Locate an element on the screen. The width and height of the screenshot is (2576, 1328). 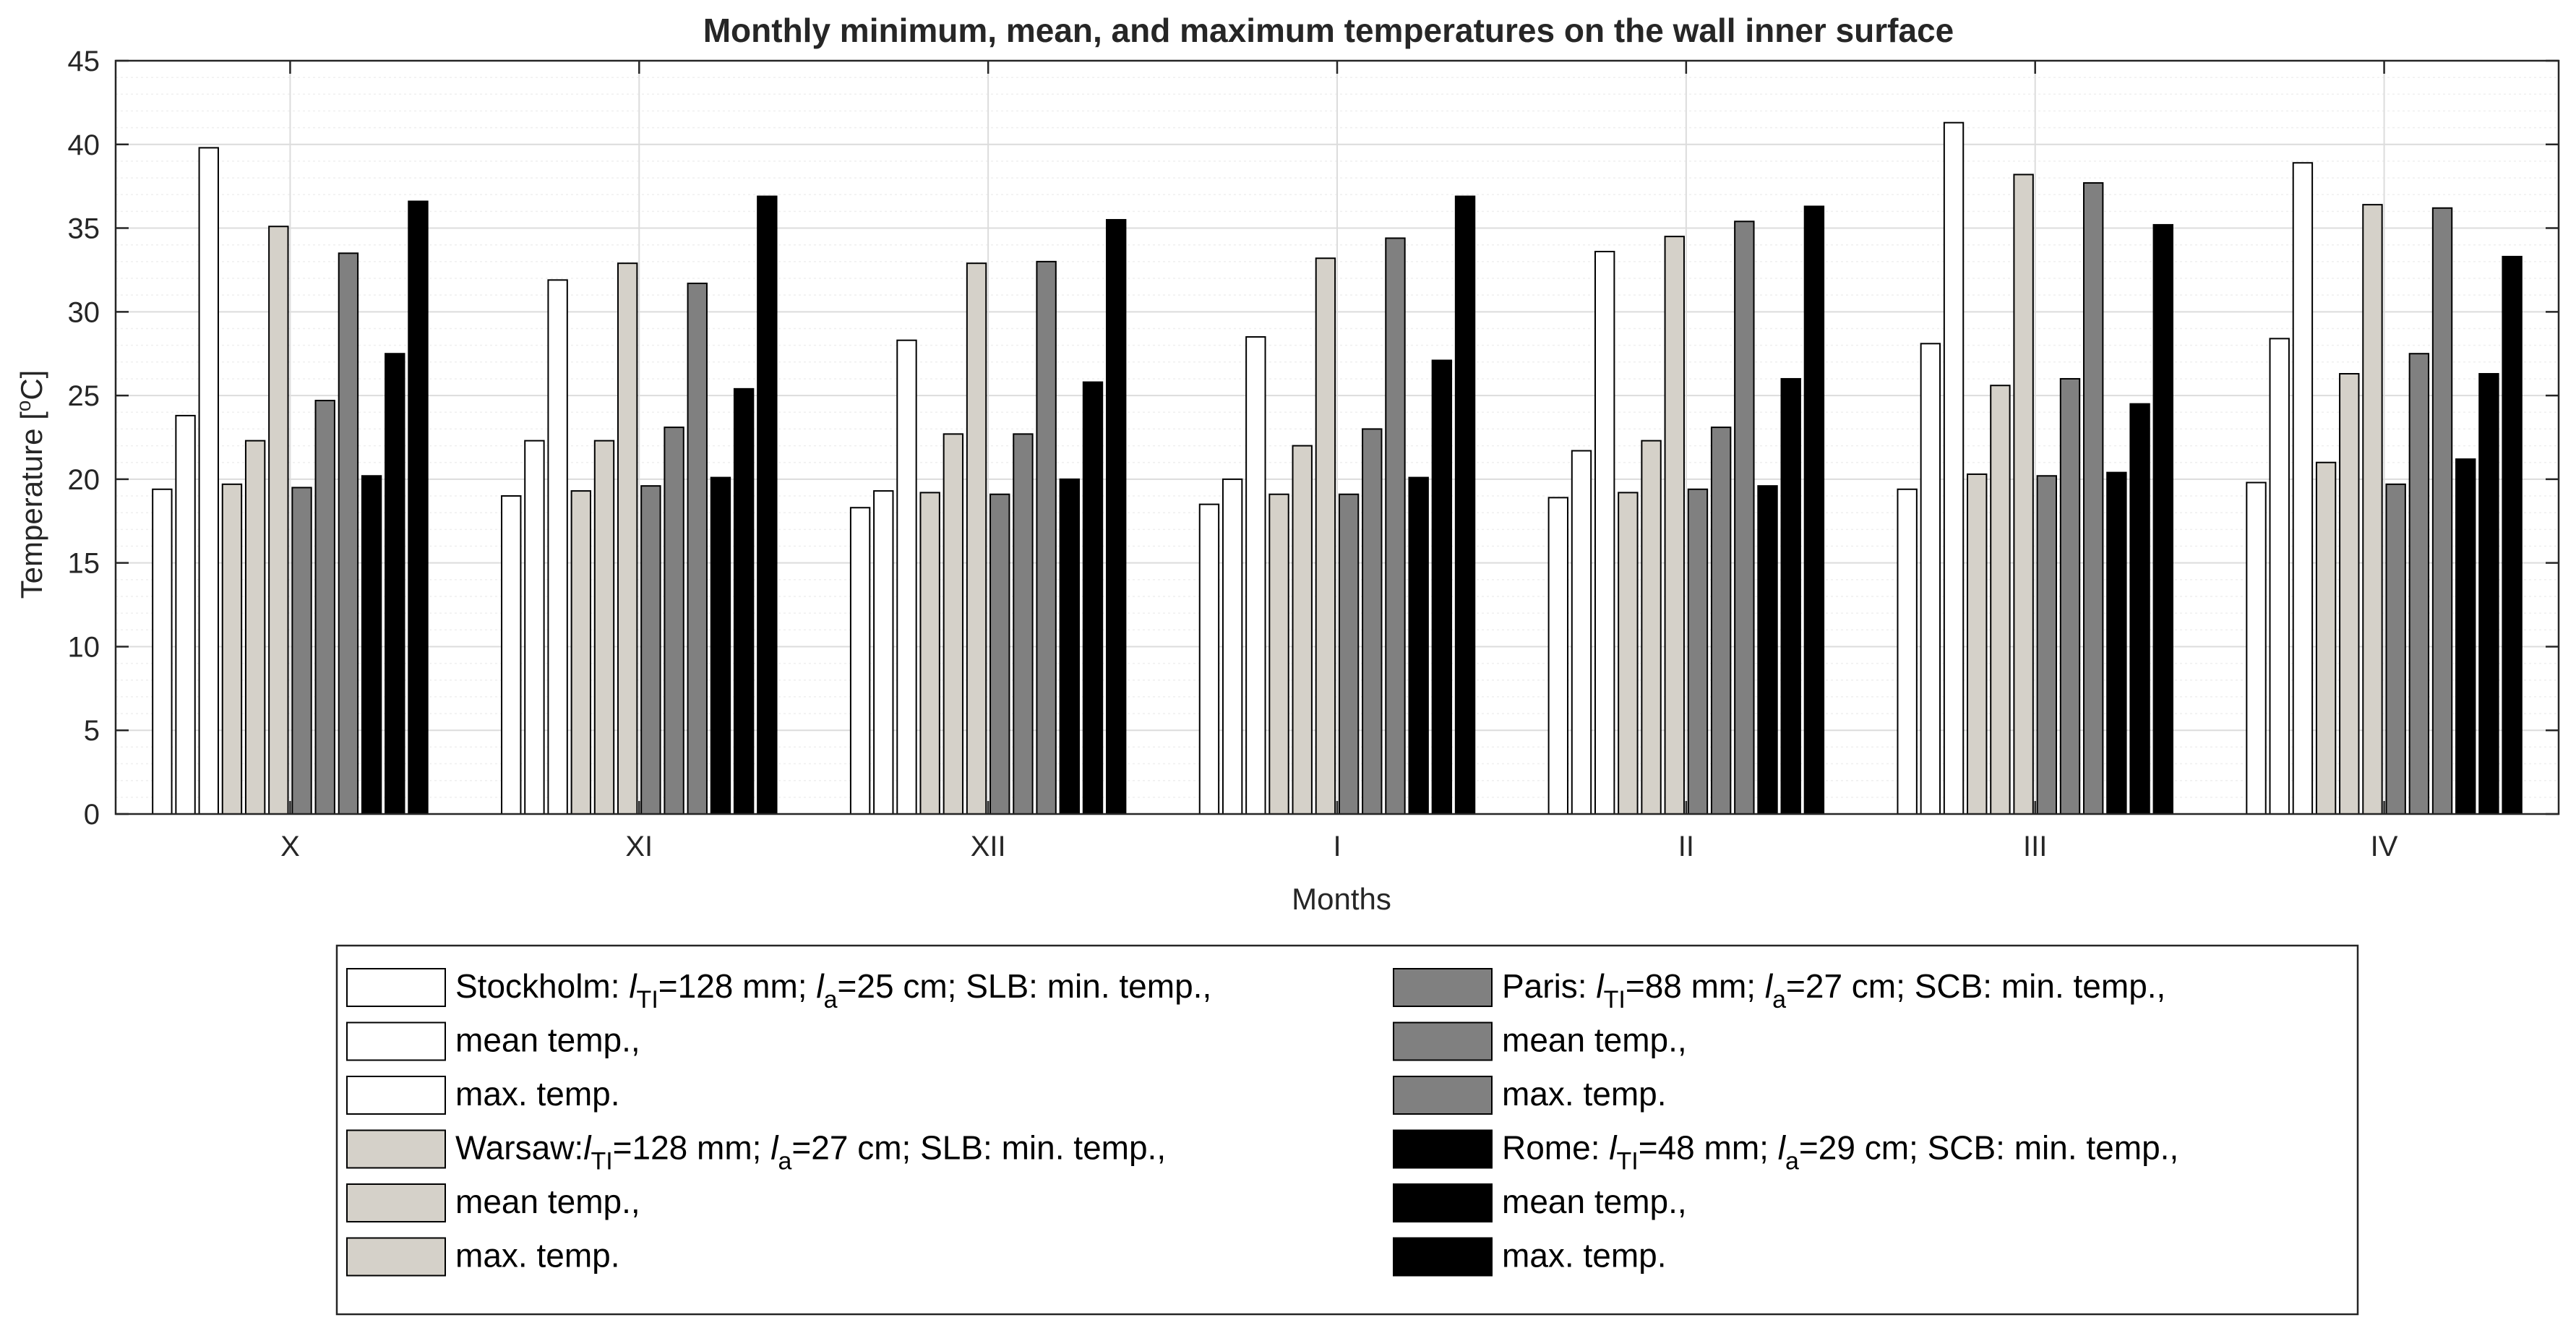
legend-label-part: =29 cm; SCB: min. temp., is located at coordinates (1989, 1148).